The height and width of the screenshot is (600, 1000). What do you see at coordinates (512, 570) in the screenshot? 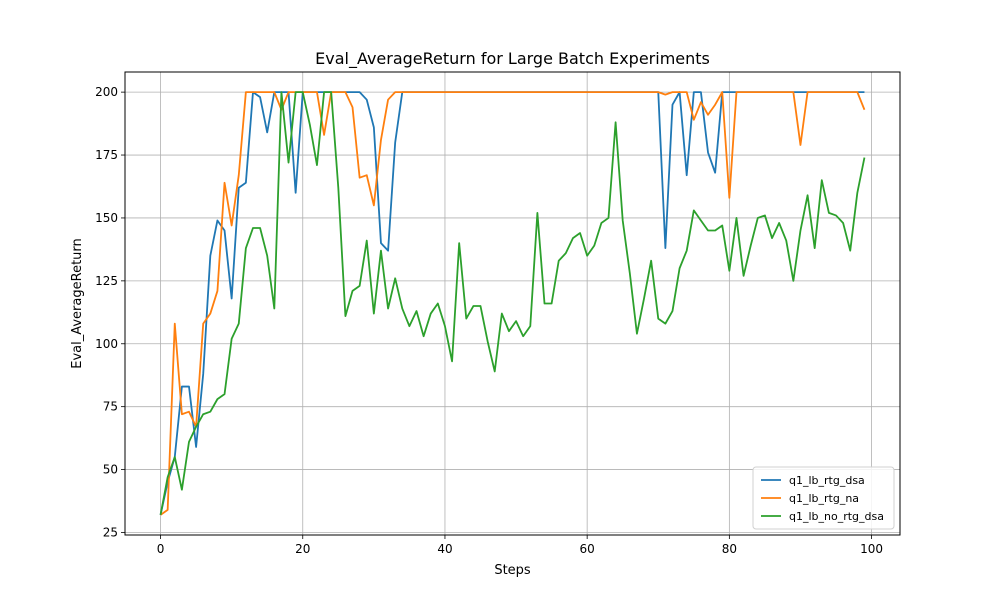
I see `x-axis-label: Steps` at bounding box center [512, 570].